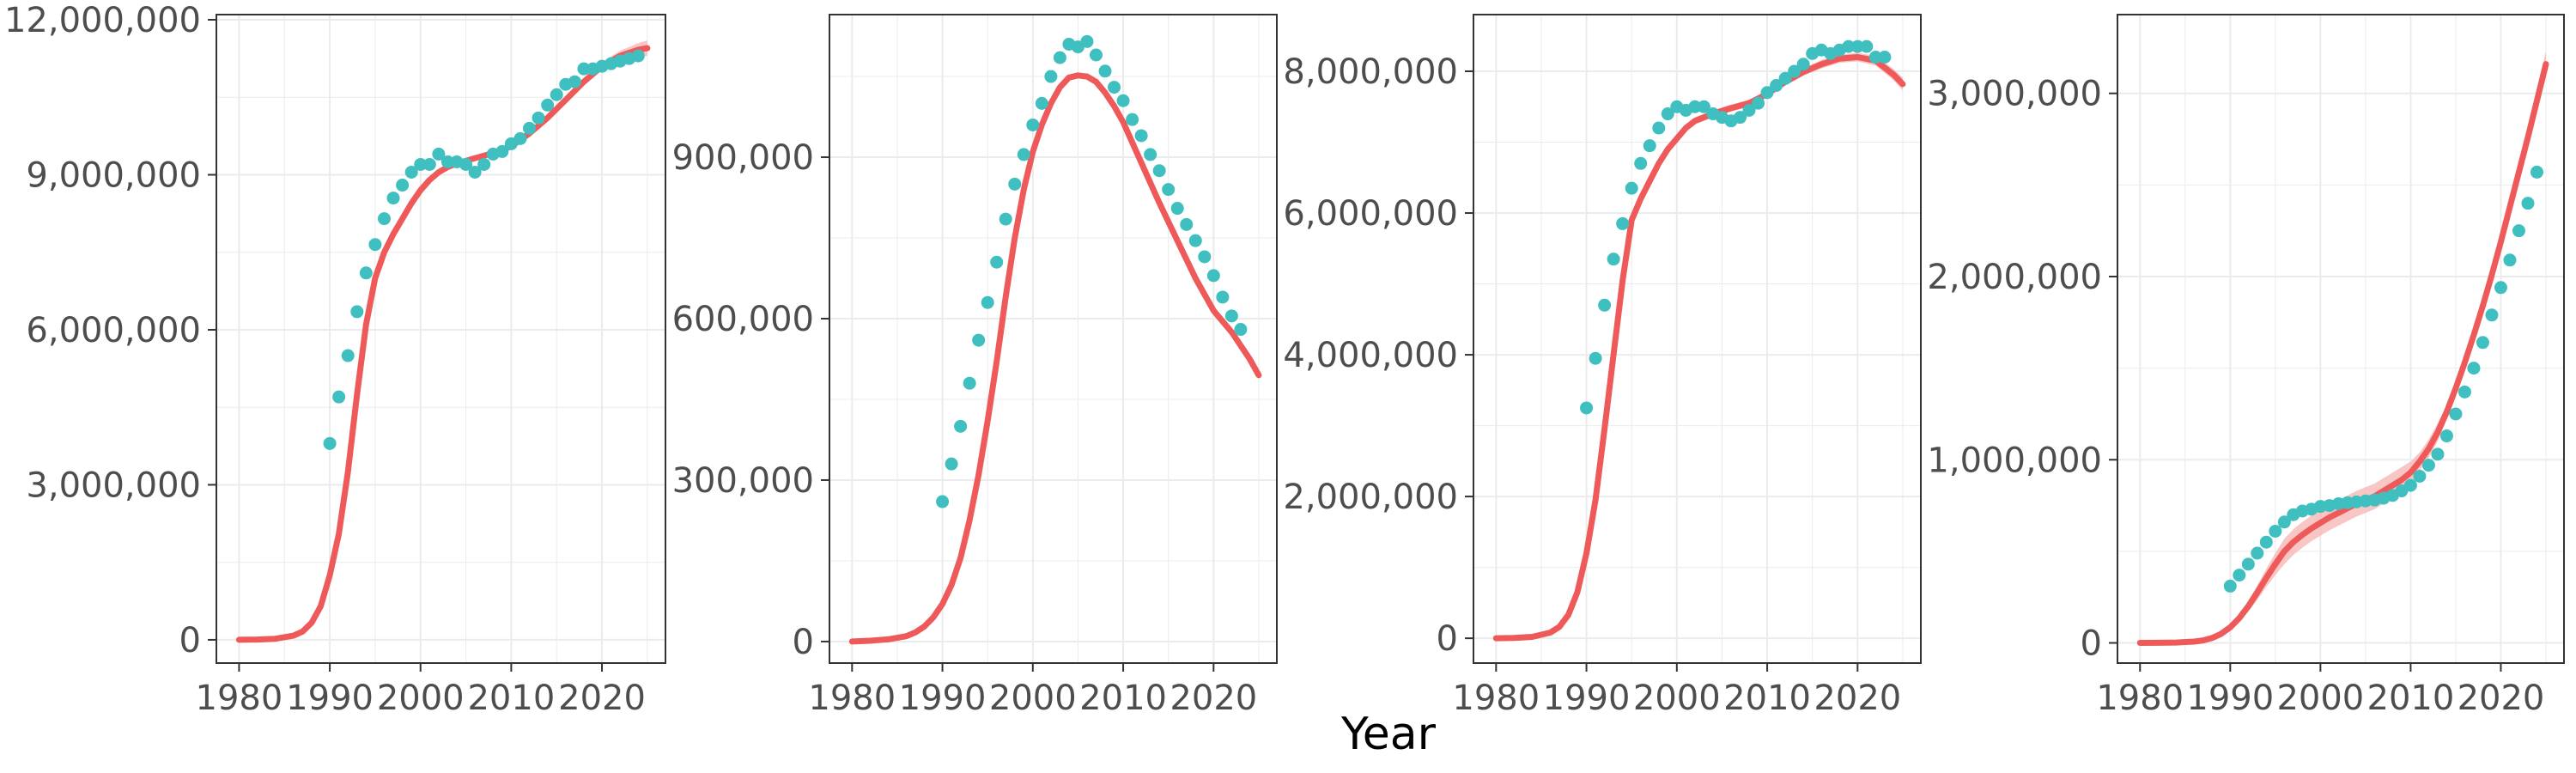 This screenshot has height=773, width=2576. I want to click on y-tick-label: 900,000, so click(743, 158).